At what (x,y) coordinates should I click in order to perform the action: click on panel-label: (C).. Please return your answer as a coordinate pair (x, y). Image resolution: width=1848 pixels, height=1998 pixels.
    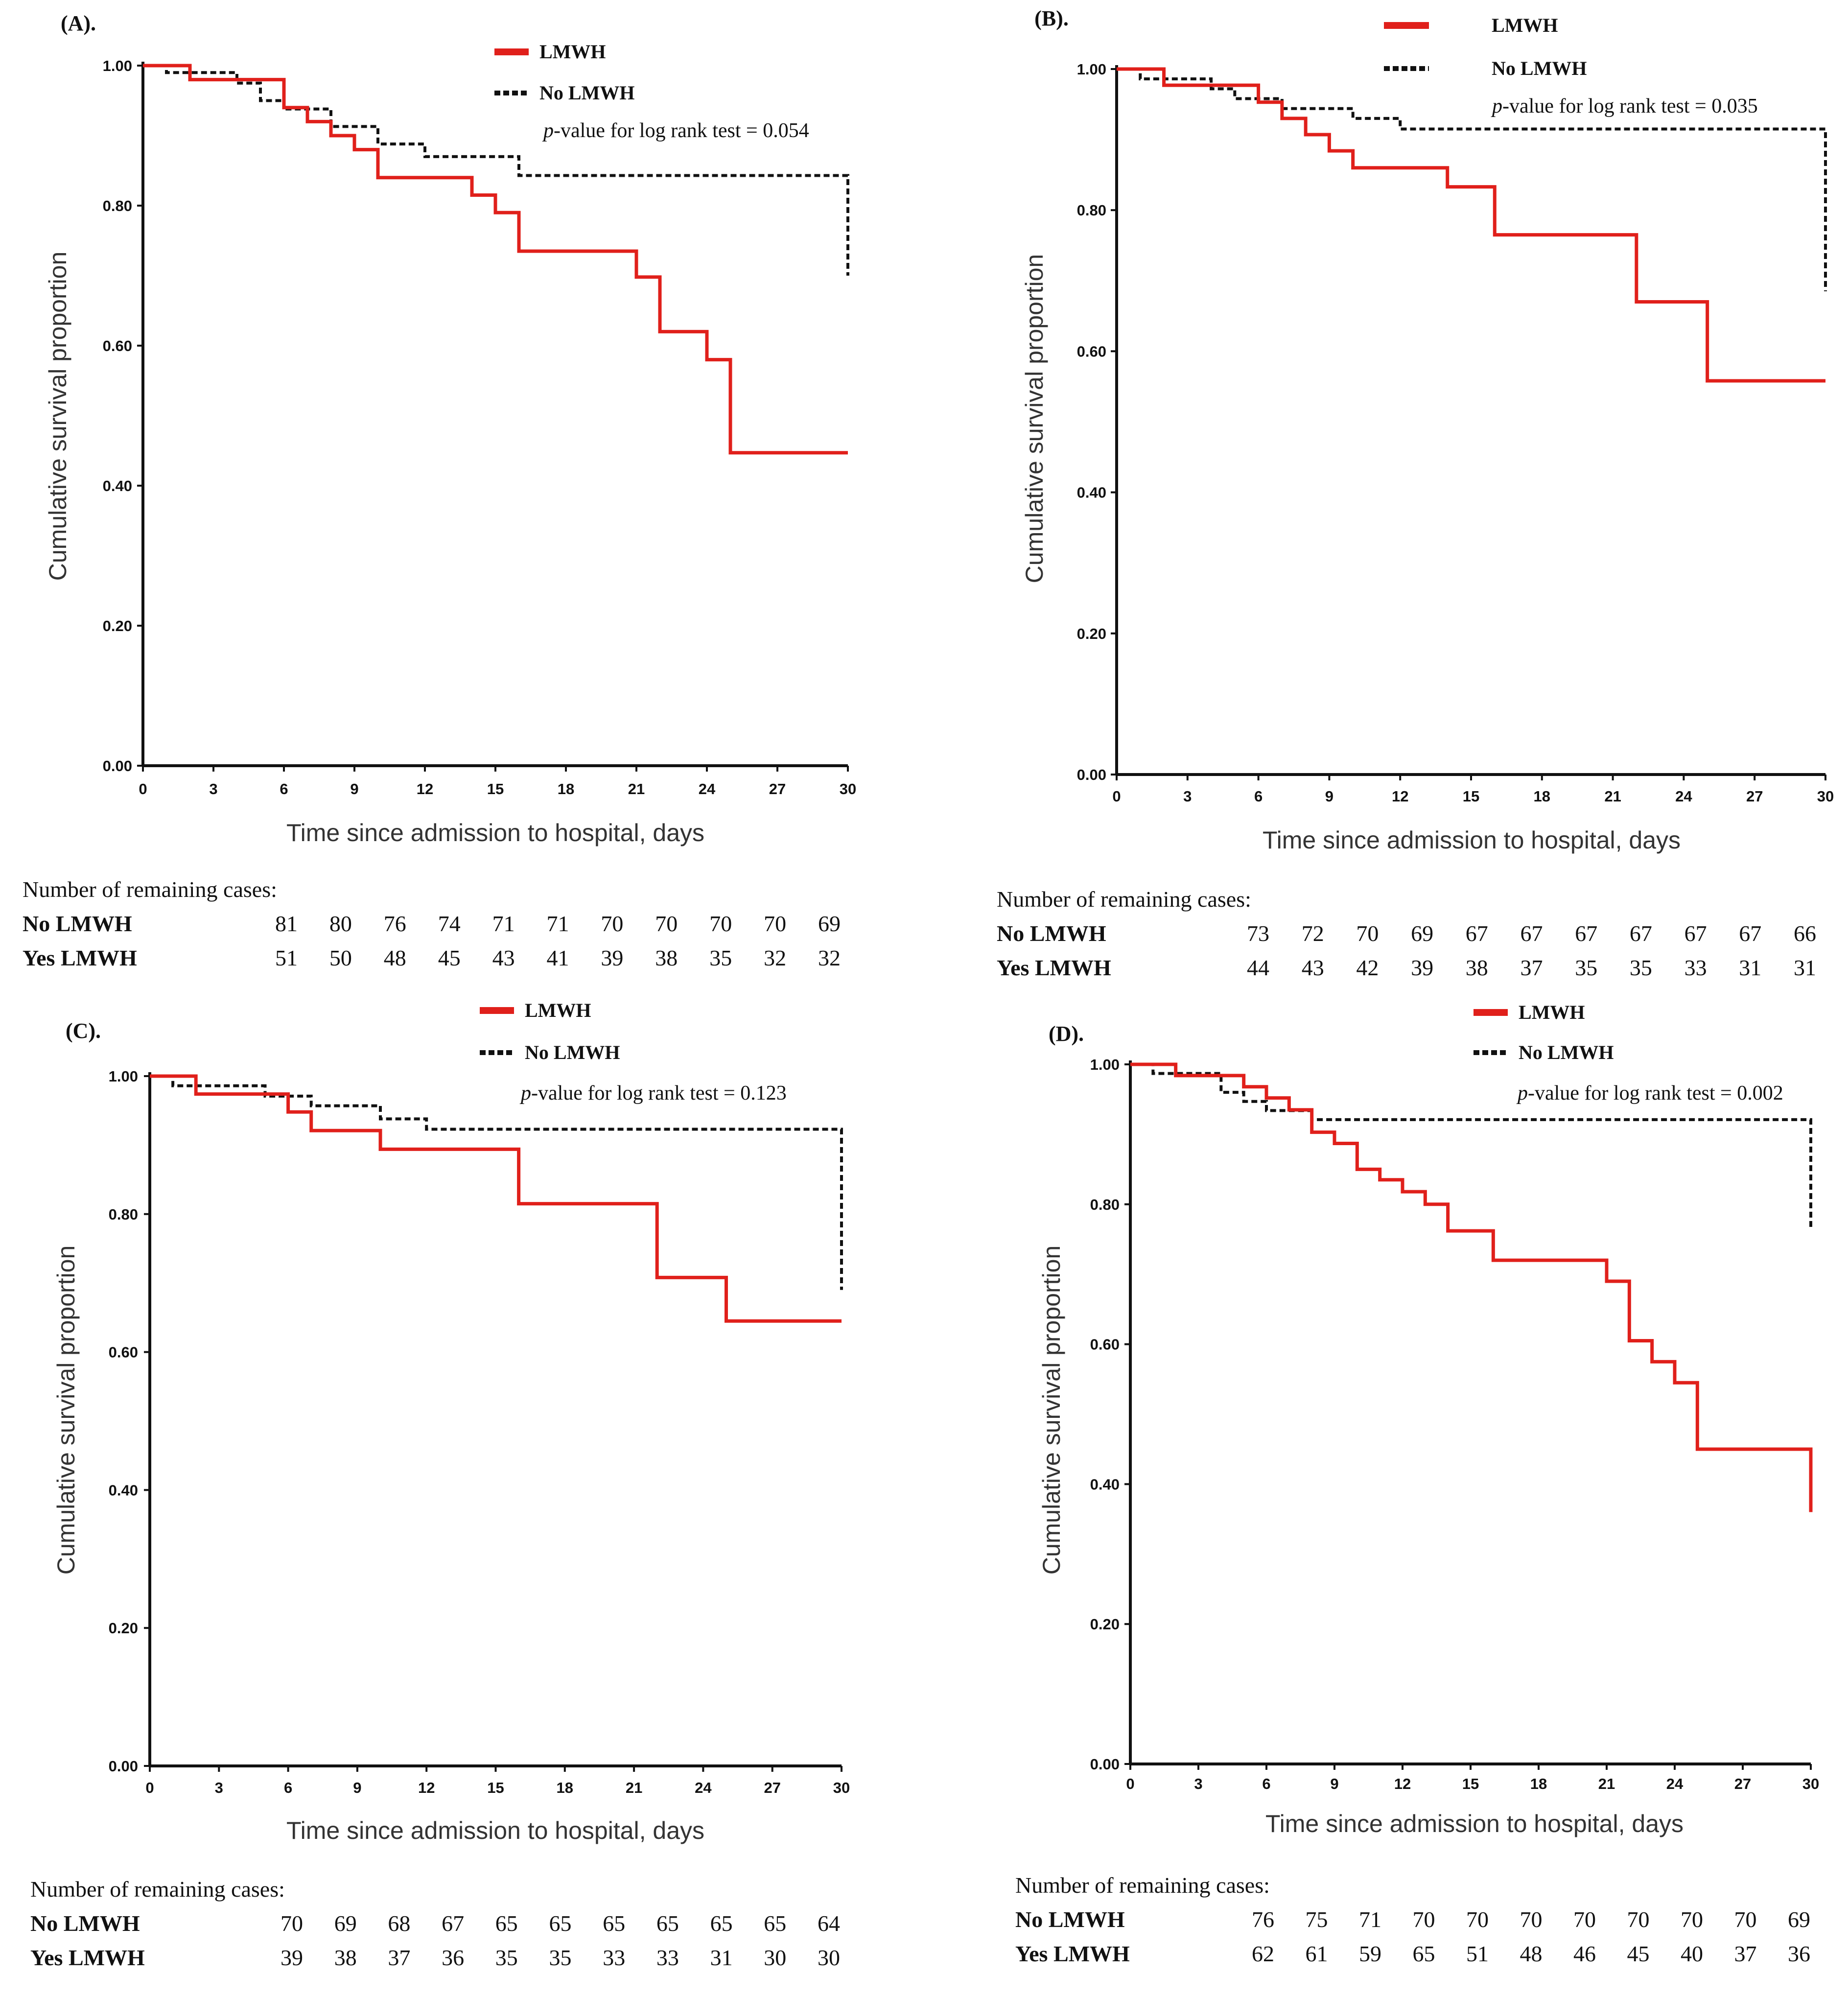
    Looking at the image, I should click on (84, 1031).